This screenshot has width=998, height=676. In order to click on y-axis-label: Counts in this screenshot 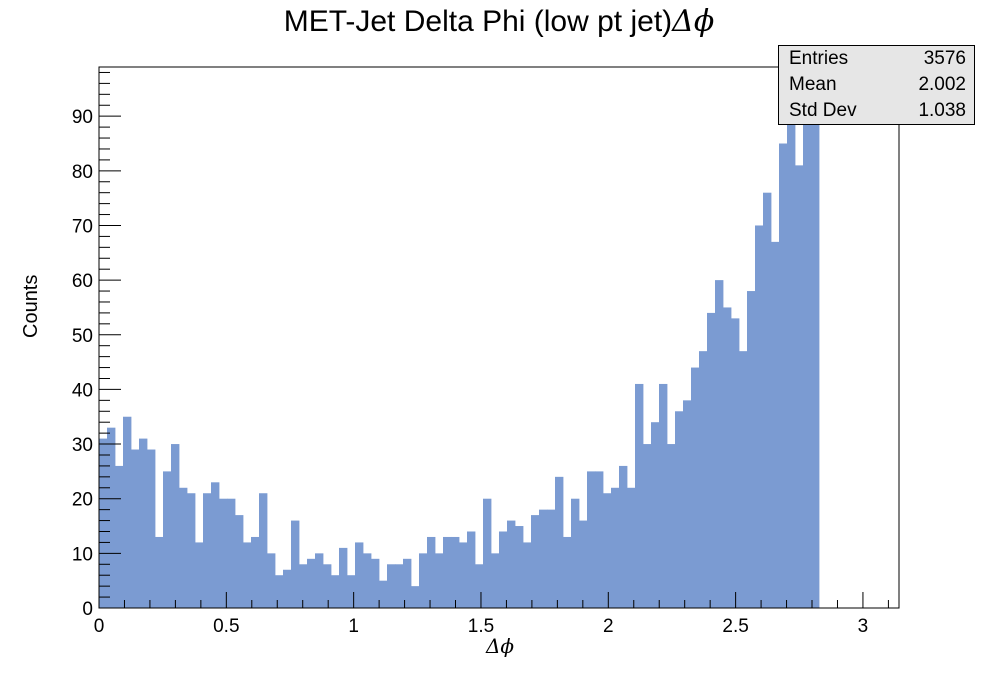, I will do `click(31, 306)`.